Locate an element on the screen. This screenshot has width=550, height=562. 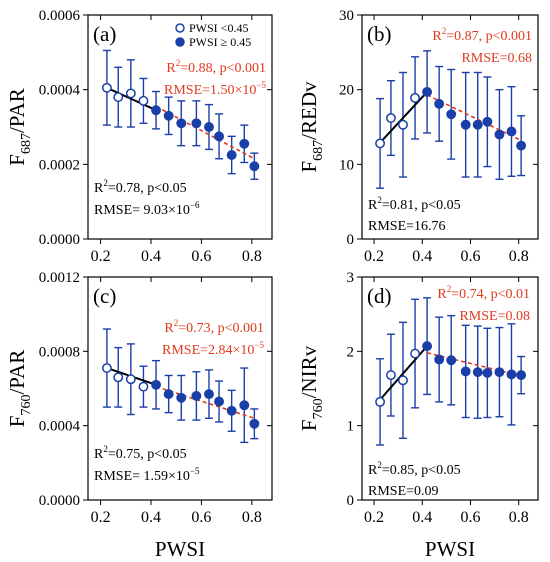
fit-line-high is located at coordinates (205, 132).